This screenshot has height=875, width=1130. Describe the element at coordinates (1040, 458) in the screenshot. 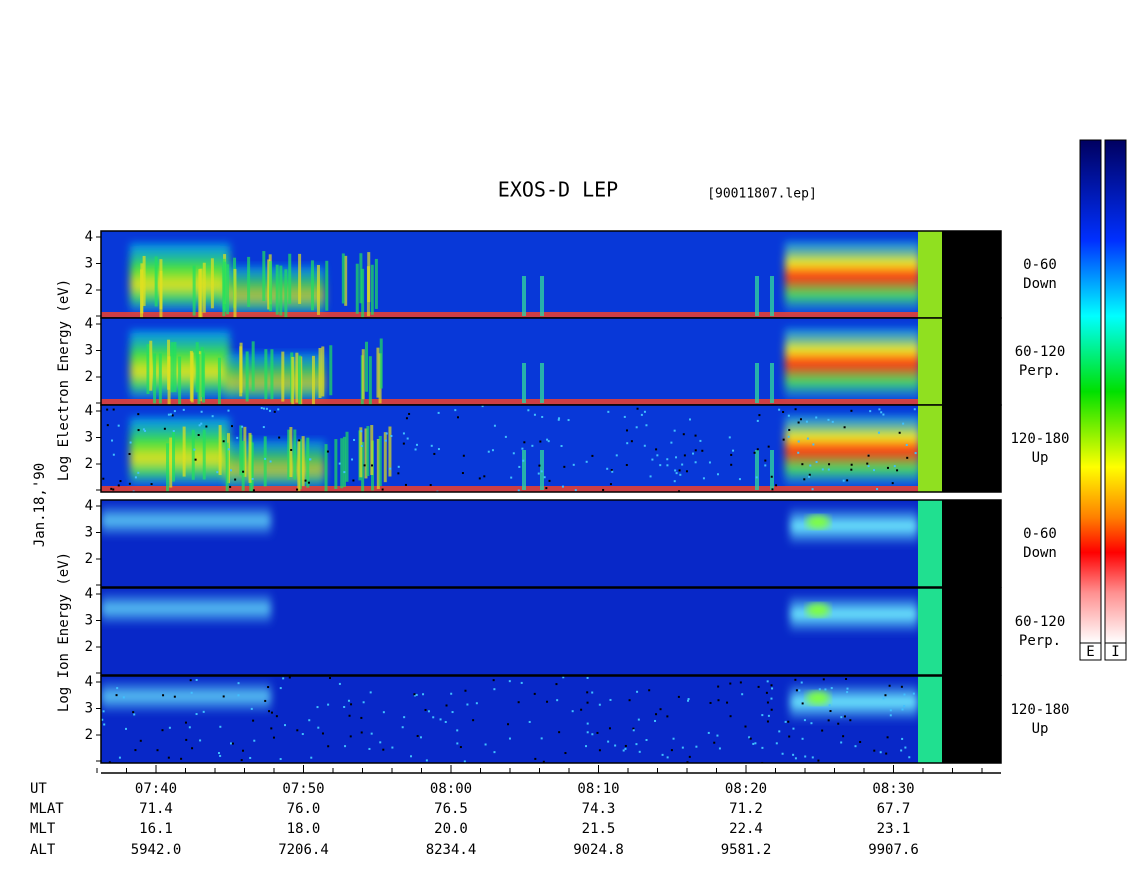

I see `panel-label: Up` at that location.